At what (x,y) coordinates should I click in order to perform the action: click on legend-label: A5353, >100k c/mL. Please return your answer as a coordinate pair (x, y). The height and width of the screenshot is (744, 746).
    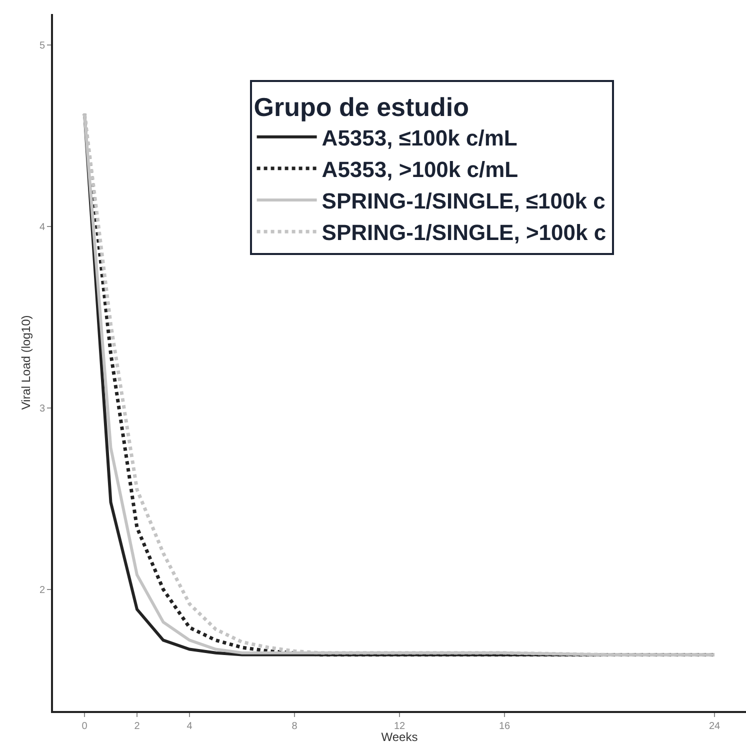
    Looking at the image, I should click on (420, 169).